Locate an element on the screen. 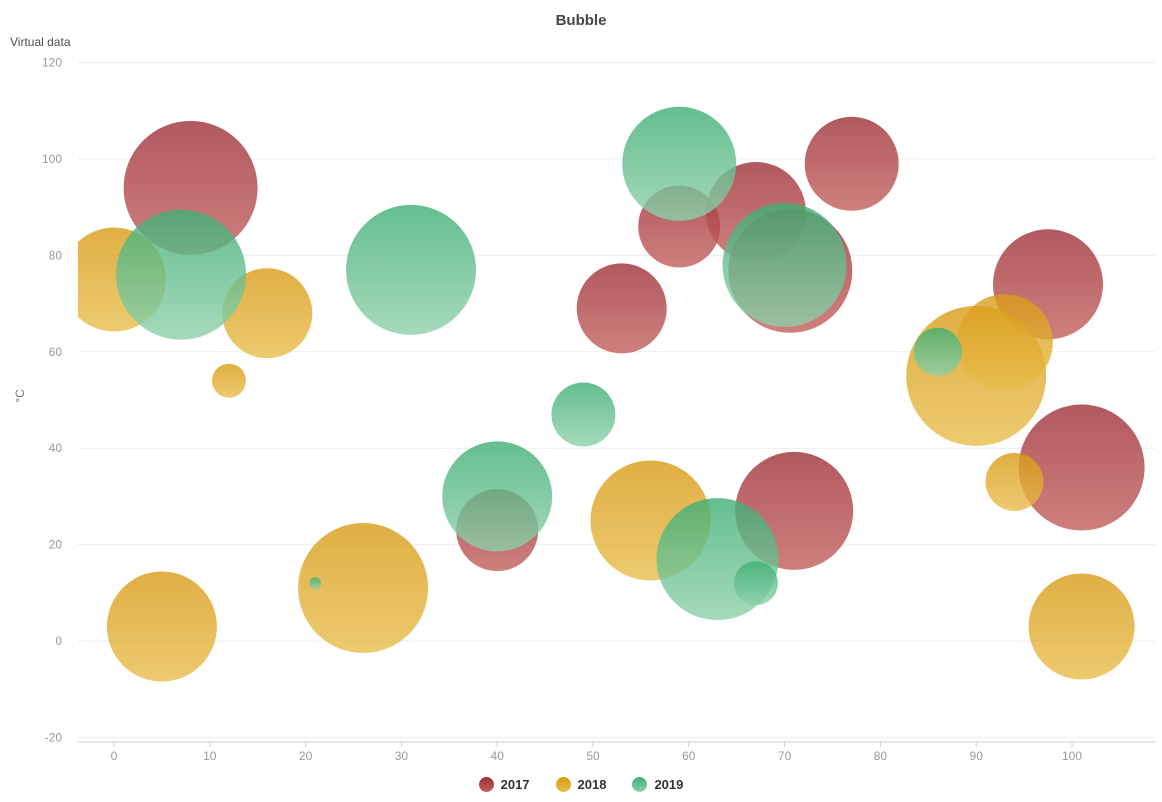  x-tick-label-60: 60 is located at coordinates (689, 756).